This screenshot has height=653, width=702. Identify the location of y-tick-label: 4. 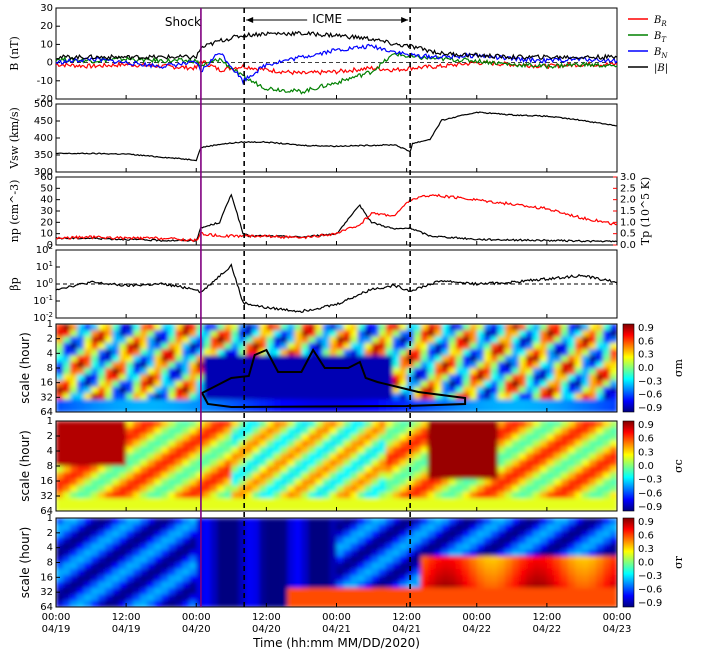
(50, 353).